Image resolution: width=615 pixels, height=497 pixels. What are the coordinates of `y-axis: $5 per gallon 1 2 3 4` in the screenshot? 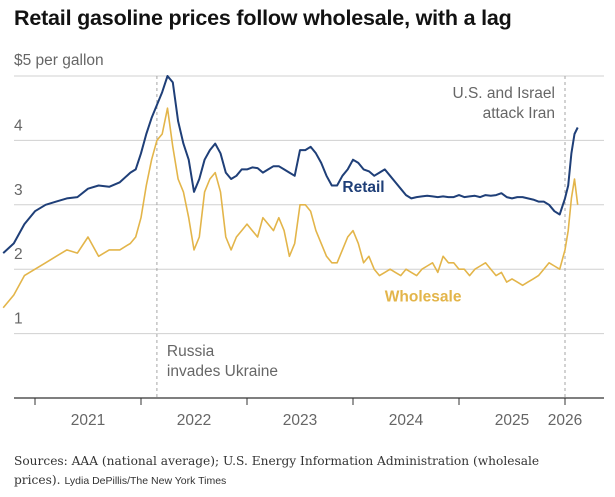 It's located at (59, 190).